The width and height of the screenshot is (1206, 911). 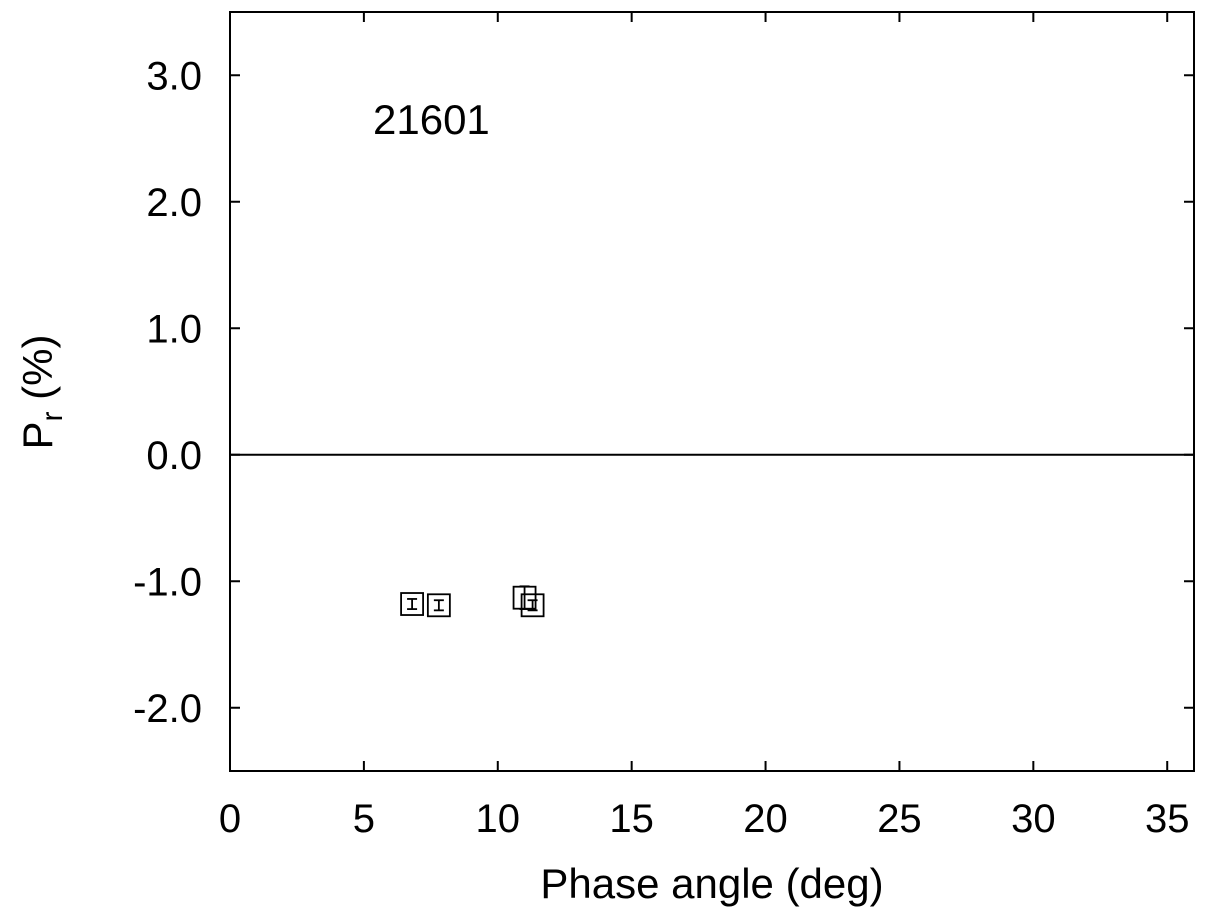 I want to click on data-points, so click(x=472, y=601).